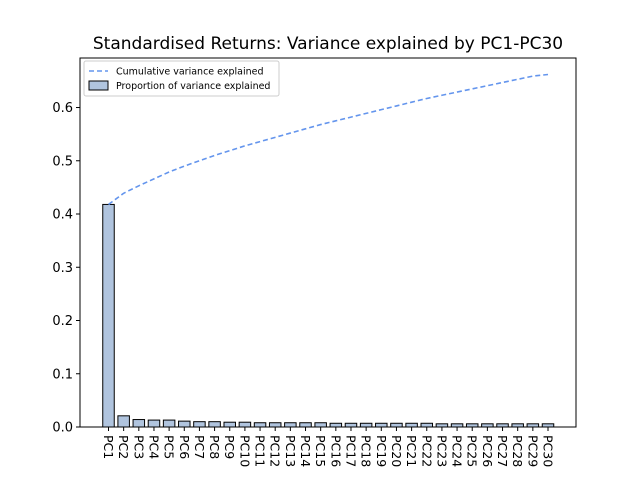 The image size is (640, 484). What do you see at coordinates (381, 425) in the screenshot?
I see `bar-pc19` at bounding box center [381, 425].